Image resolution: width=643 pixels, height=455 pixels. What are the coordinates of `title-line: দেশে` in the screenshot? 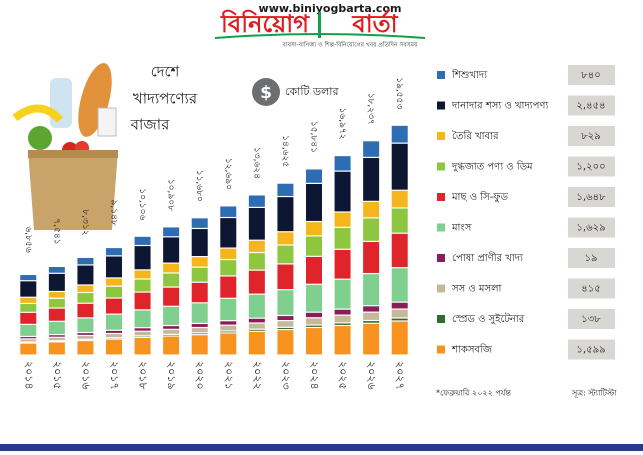 It's located at (166, 72).